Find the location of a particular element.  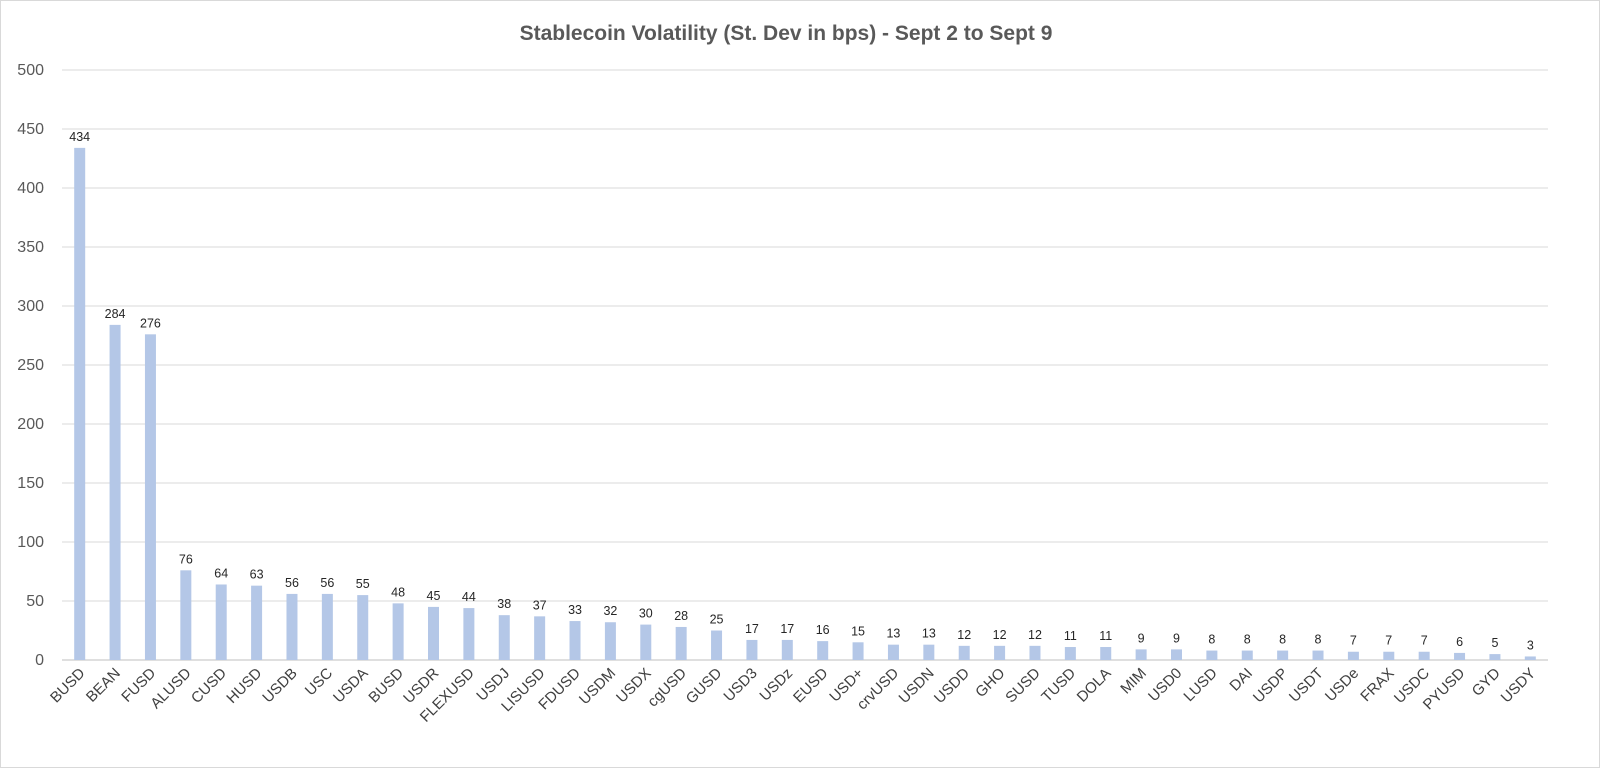

x-tick-label: USDe is located at coordinates (1342, 685).